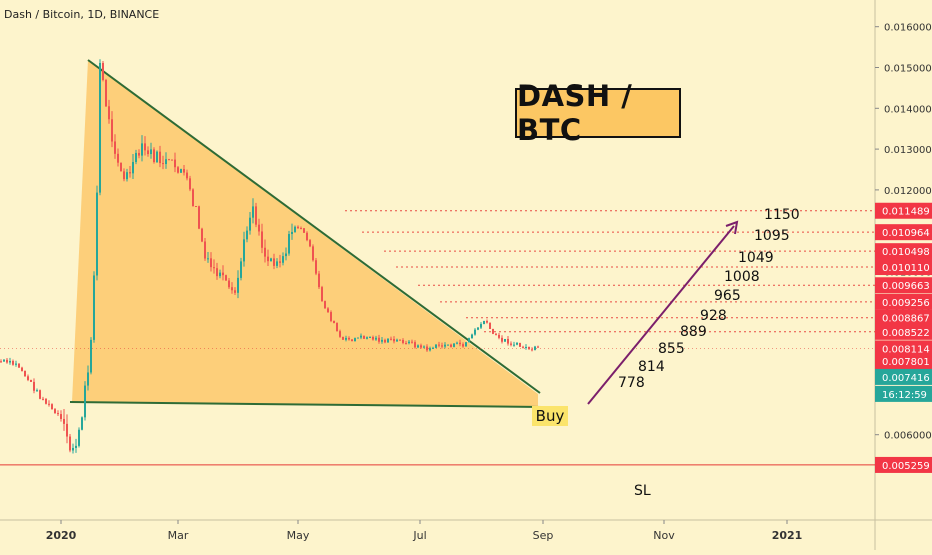 The image size is (932, 555). What do you see at coordinates (906, 212) in the screenshot?
I see `price-label-text: 0.011489` at bounding box center [906, 212].